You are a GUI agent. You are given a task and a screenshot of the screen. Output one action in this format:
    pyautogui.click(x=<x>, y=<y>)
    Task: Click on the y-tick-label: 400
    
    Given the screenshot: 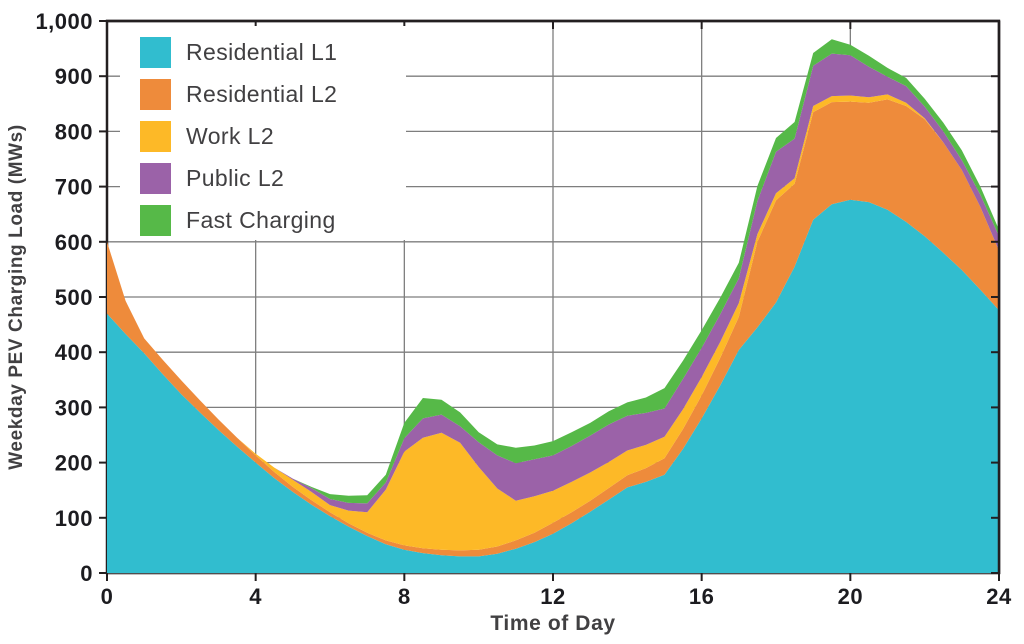 What is the action you would take?
    pyautogui.click(x=74, y=352)
    